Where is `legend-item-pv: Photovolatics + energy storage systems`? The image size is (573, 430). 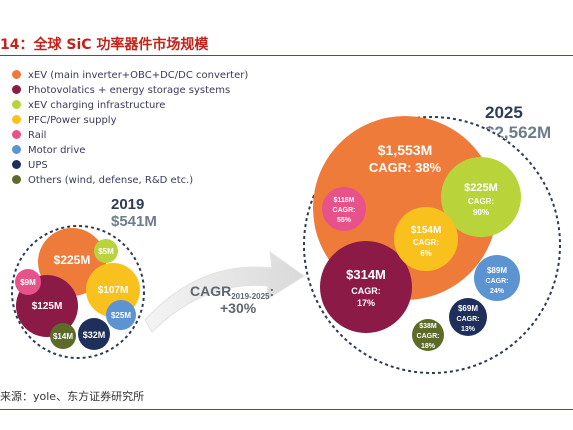
legend-item-pv: Photovolatics + energy storage systems is located at coordinates (130, 90).